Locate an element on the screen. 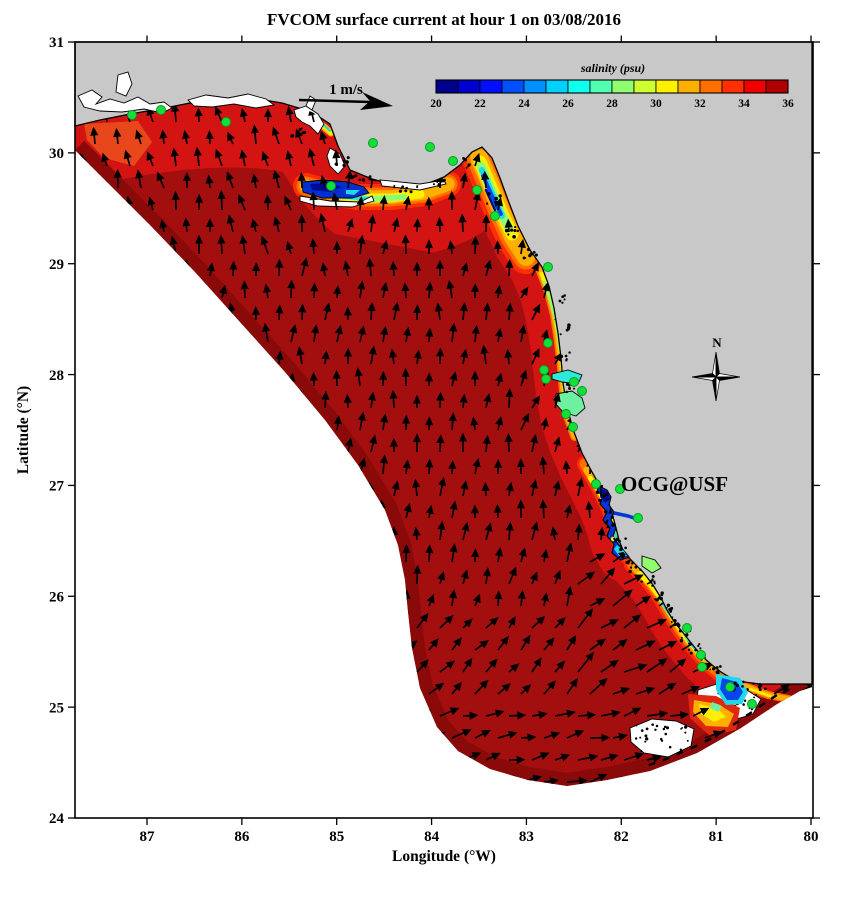  keys-island is located at coordinates (736, 723).